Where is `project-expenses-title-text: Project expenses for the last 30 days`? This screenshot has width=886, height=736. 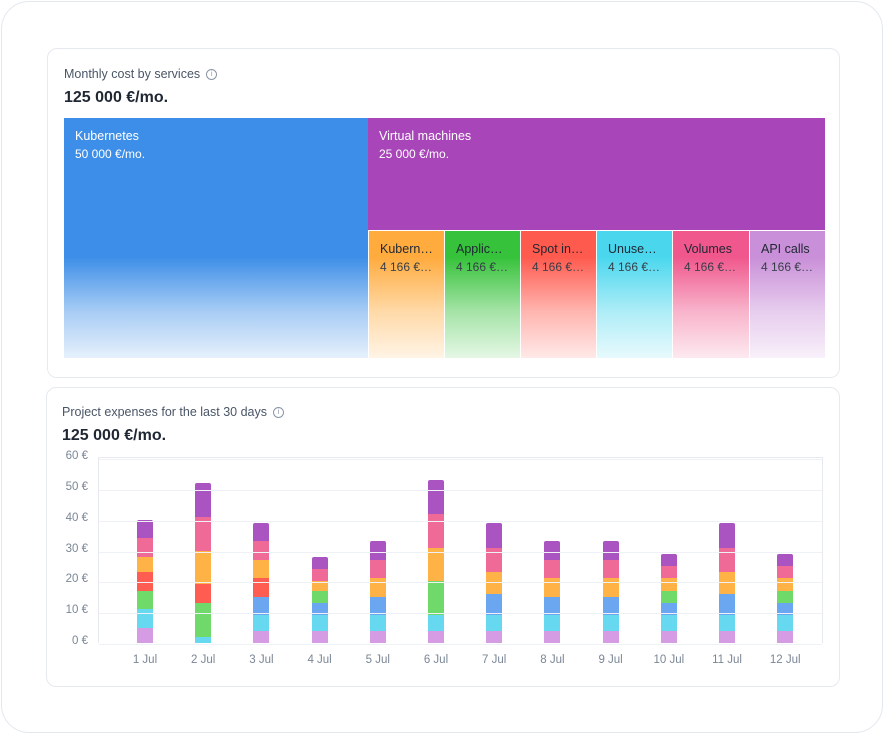
project-expenses-title-text: Project expenses for the last 30 days is located at coordinates (164, 412).